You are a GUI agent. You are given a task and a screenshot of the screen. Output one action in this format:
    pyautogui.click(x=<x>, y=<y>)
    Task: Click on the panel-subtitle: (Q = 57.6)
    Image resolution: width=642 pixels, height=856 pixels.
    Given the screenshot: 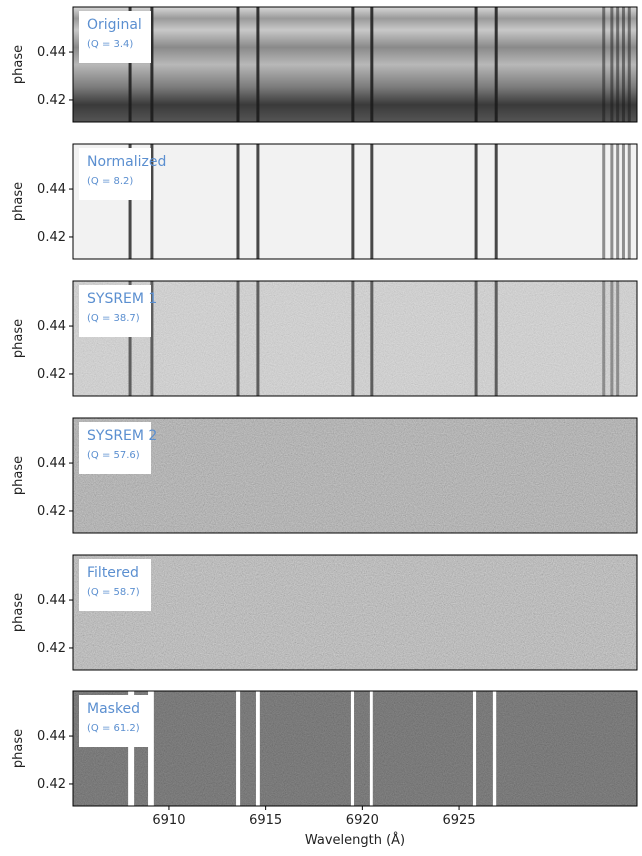 What is the action you would take?
    pyautogui.click(x=113, y=455)
    